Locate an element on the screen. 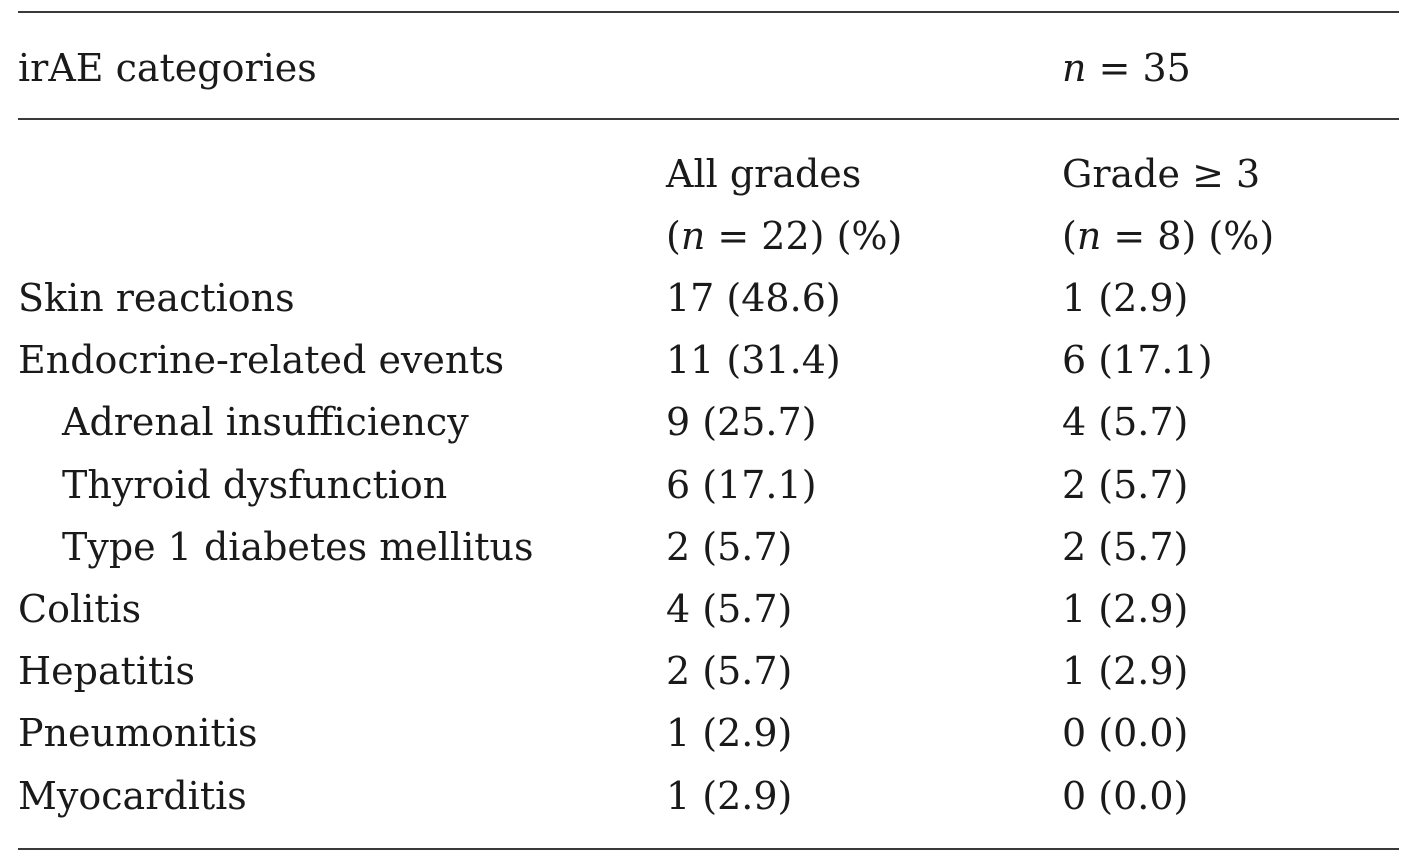 This screenshot has width=1401, height=861. row-grade-3-value: 6 (17.1) is located at coordinates (1137, 360).